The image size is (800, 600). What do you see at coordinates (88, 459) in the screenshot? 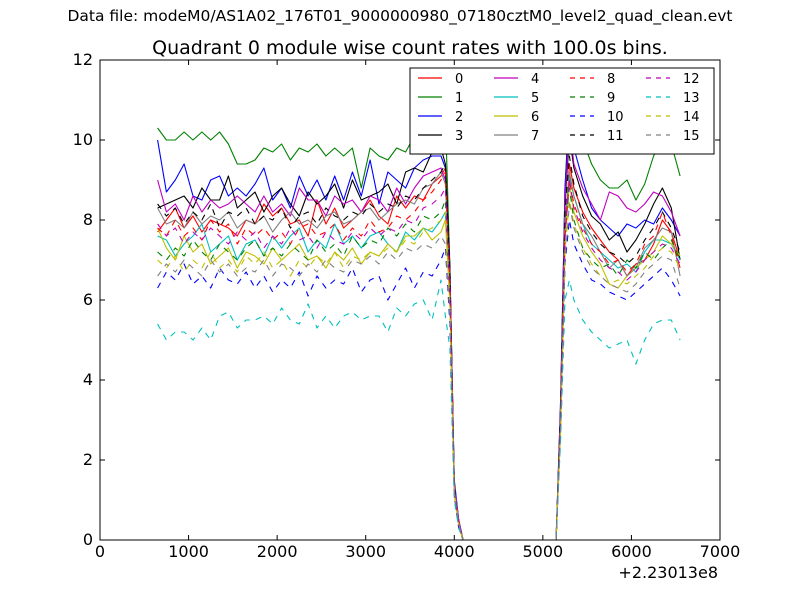
I see `y-tick-label: 2` at bounding box center [88, 459].